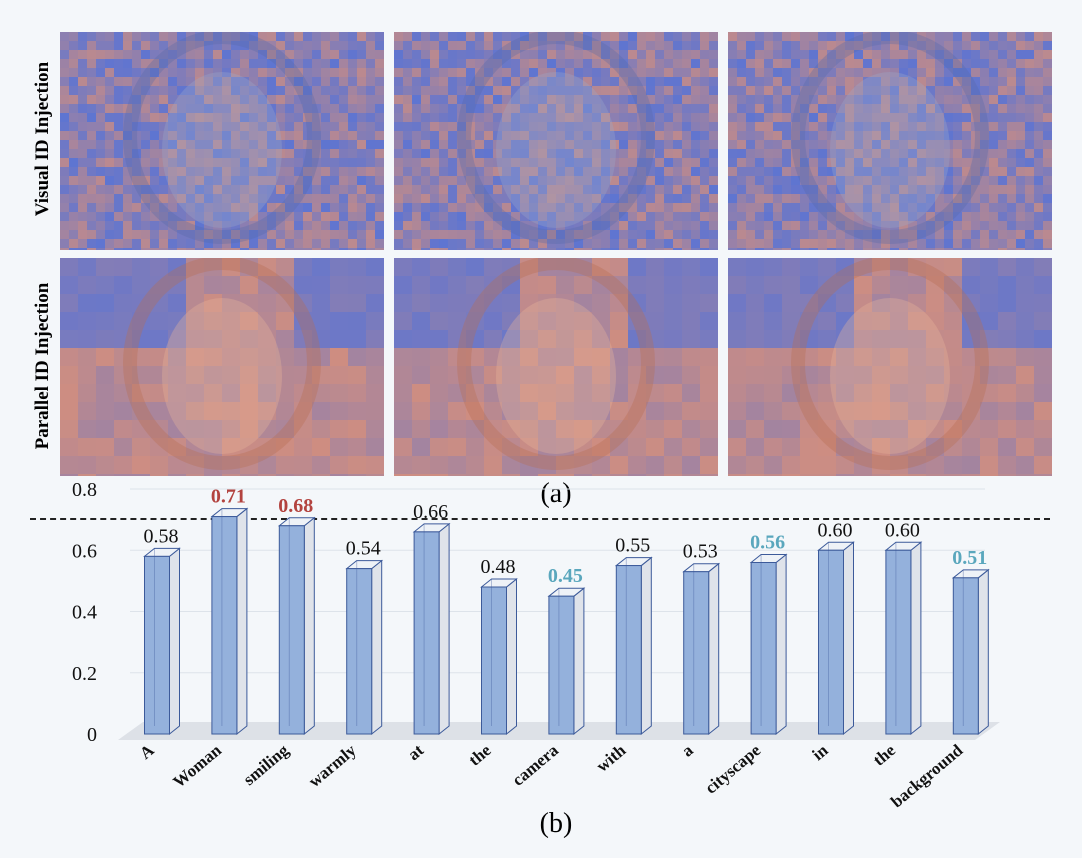  I want to click on category-label: a, so click(687, 750).